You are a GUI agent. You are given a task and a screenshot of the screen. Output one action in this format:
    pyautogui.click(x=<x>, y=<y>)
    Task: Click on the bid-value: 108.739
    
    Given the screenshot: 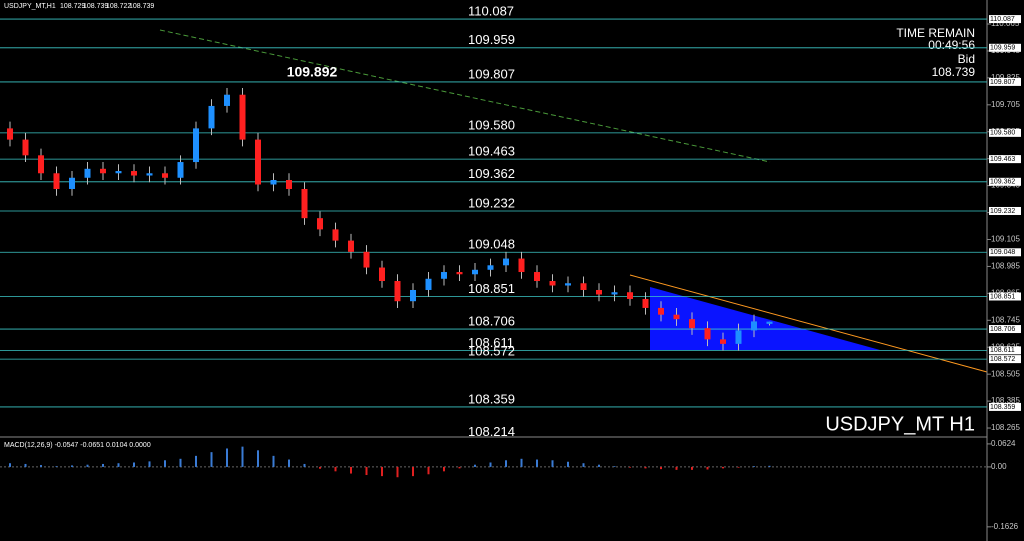 What is the action you would take?
    pyautogui.click(x=954, y=72)
    